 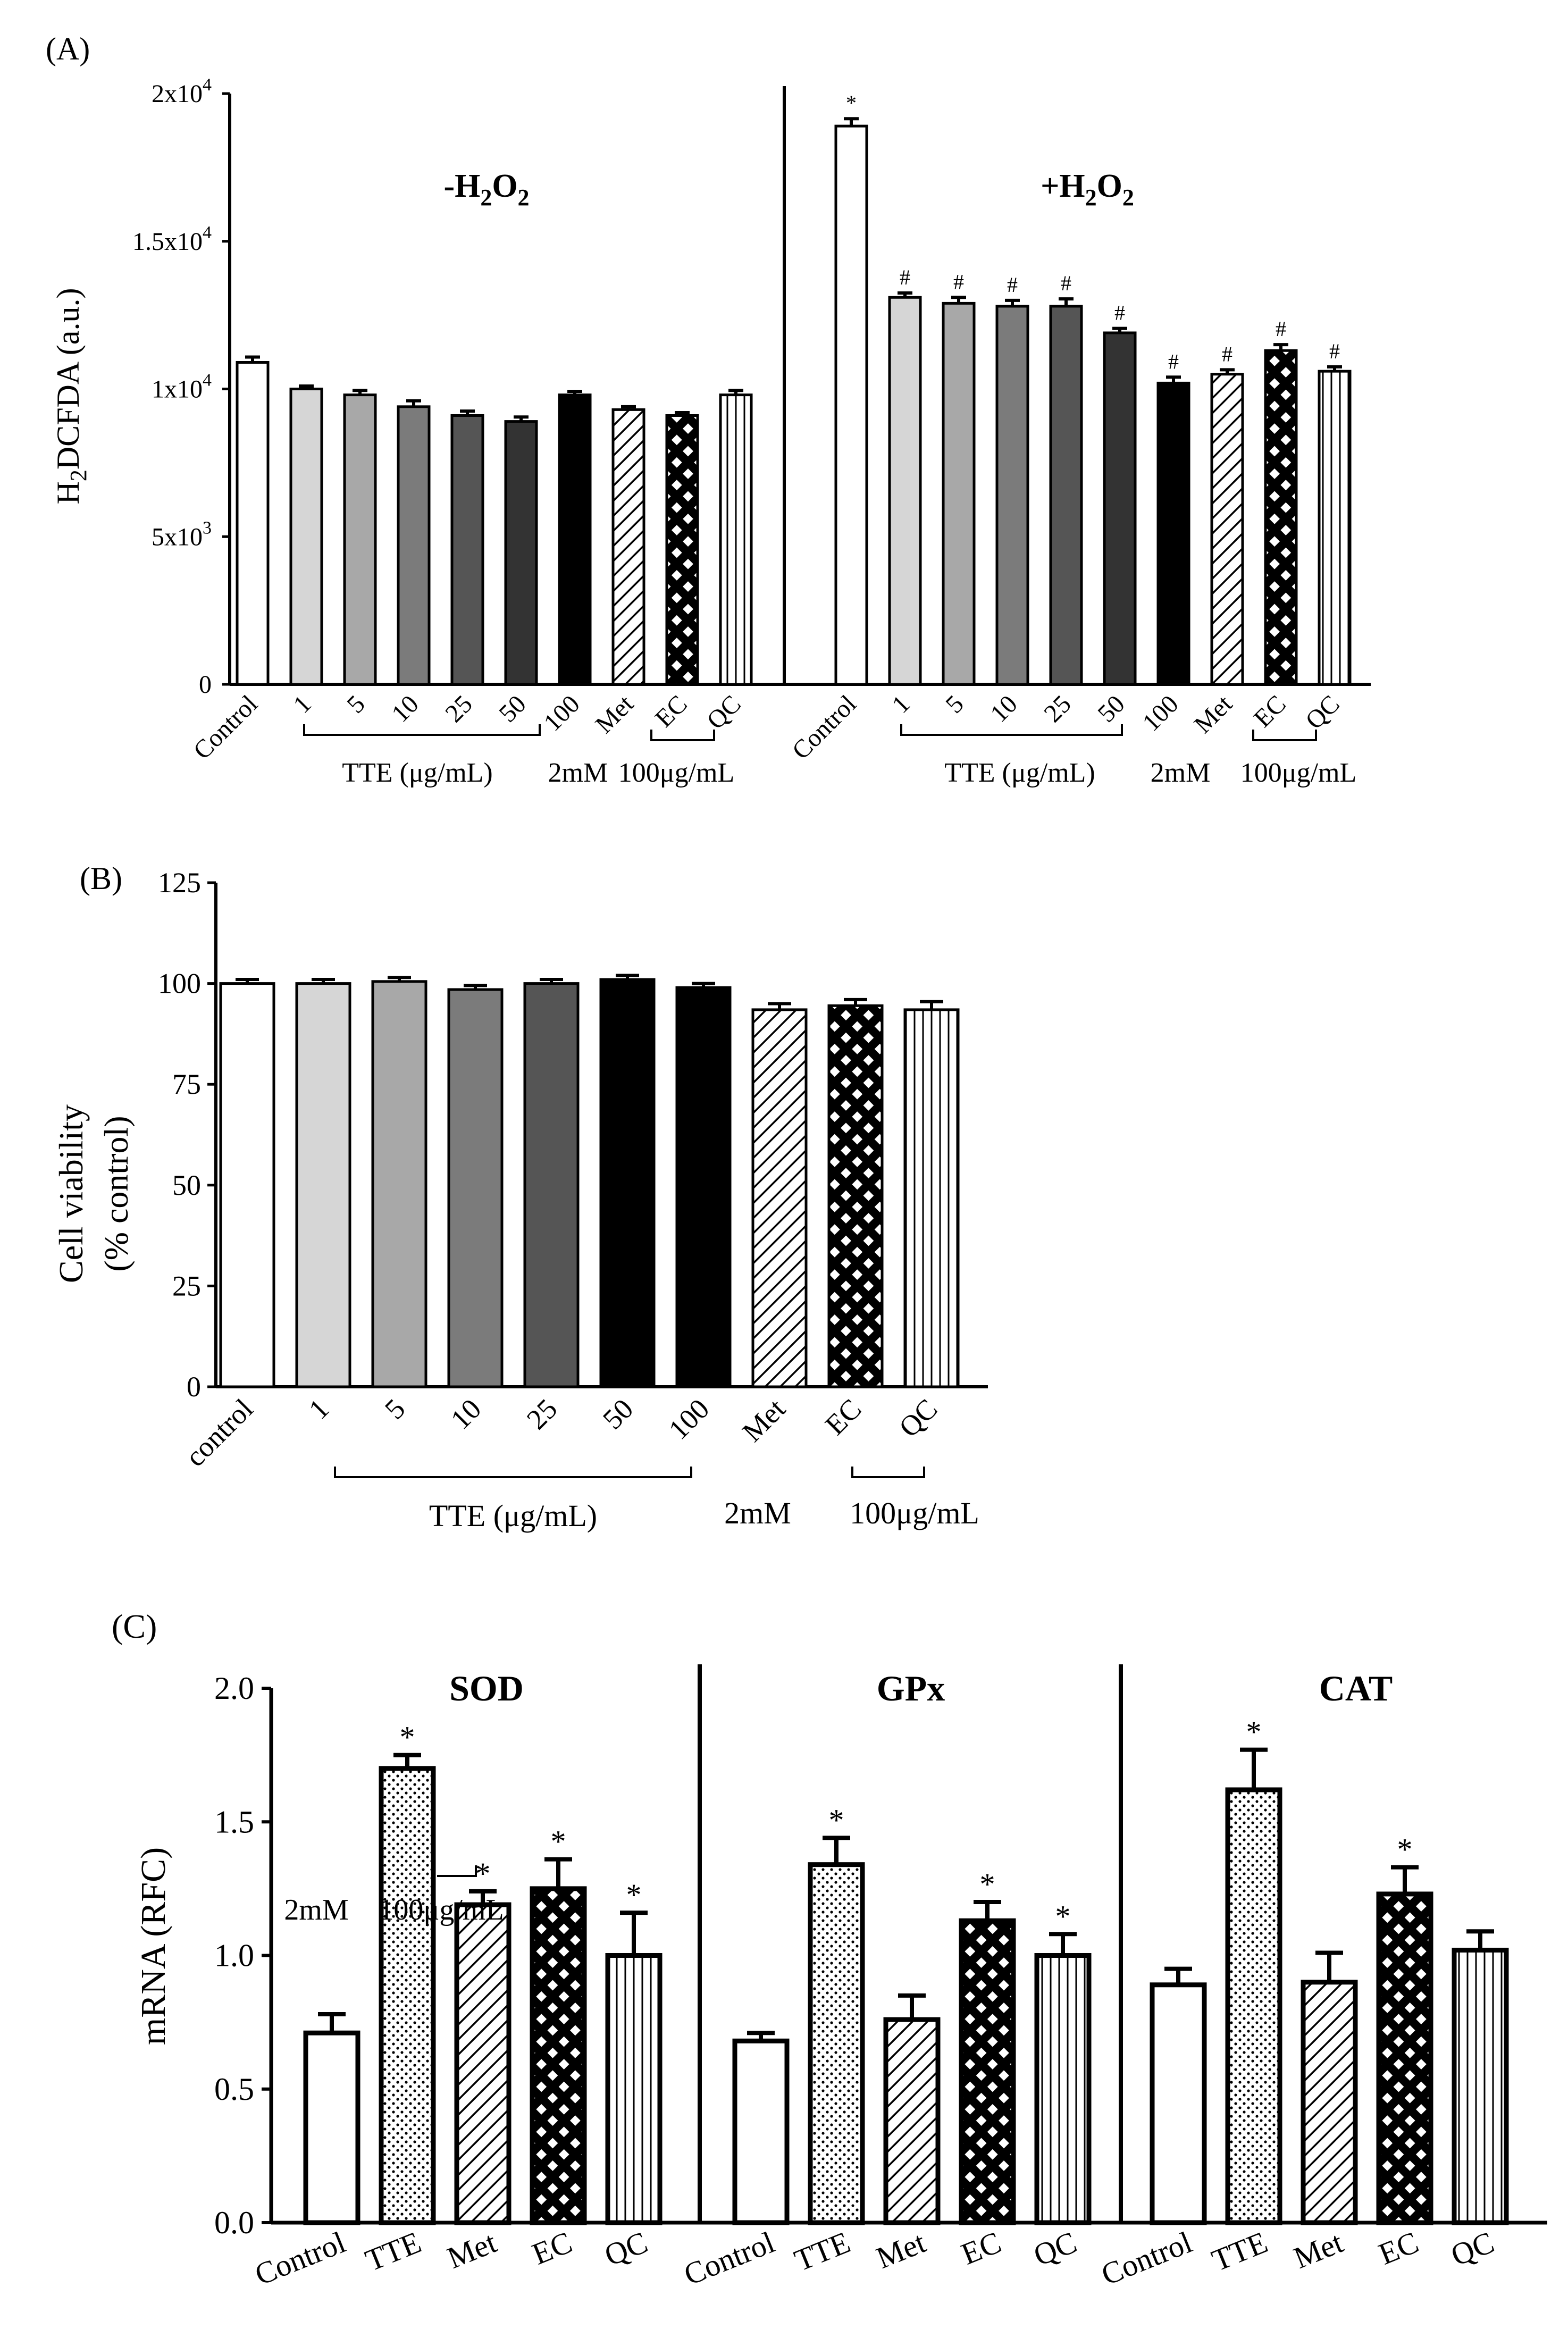 What do you see at coordinates (182, 535) in the screenshot?
I see `panel-a-y-tick-label: 5x10³` at bounding box center [182, 535].